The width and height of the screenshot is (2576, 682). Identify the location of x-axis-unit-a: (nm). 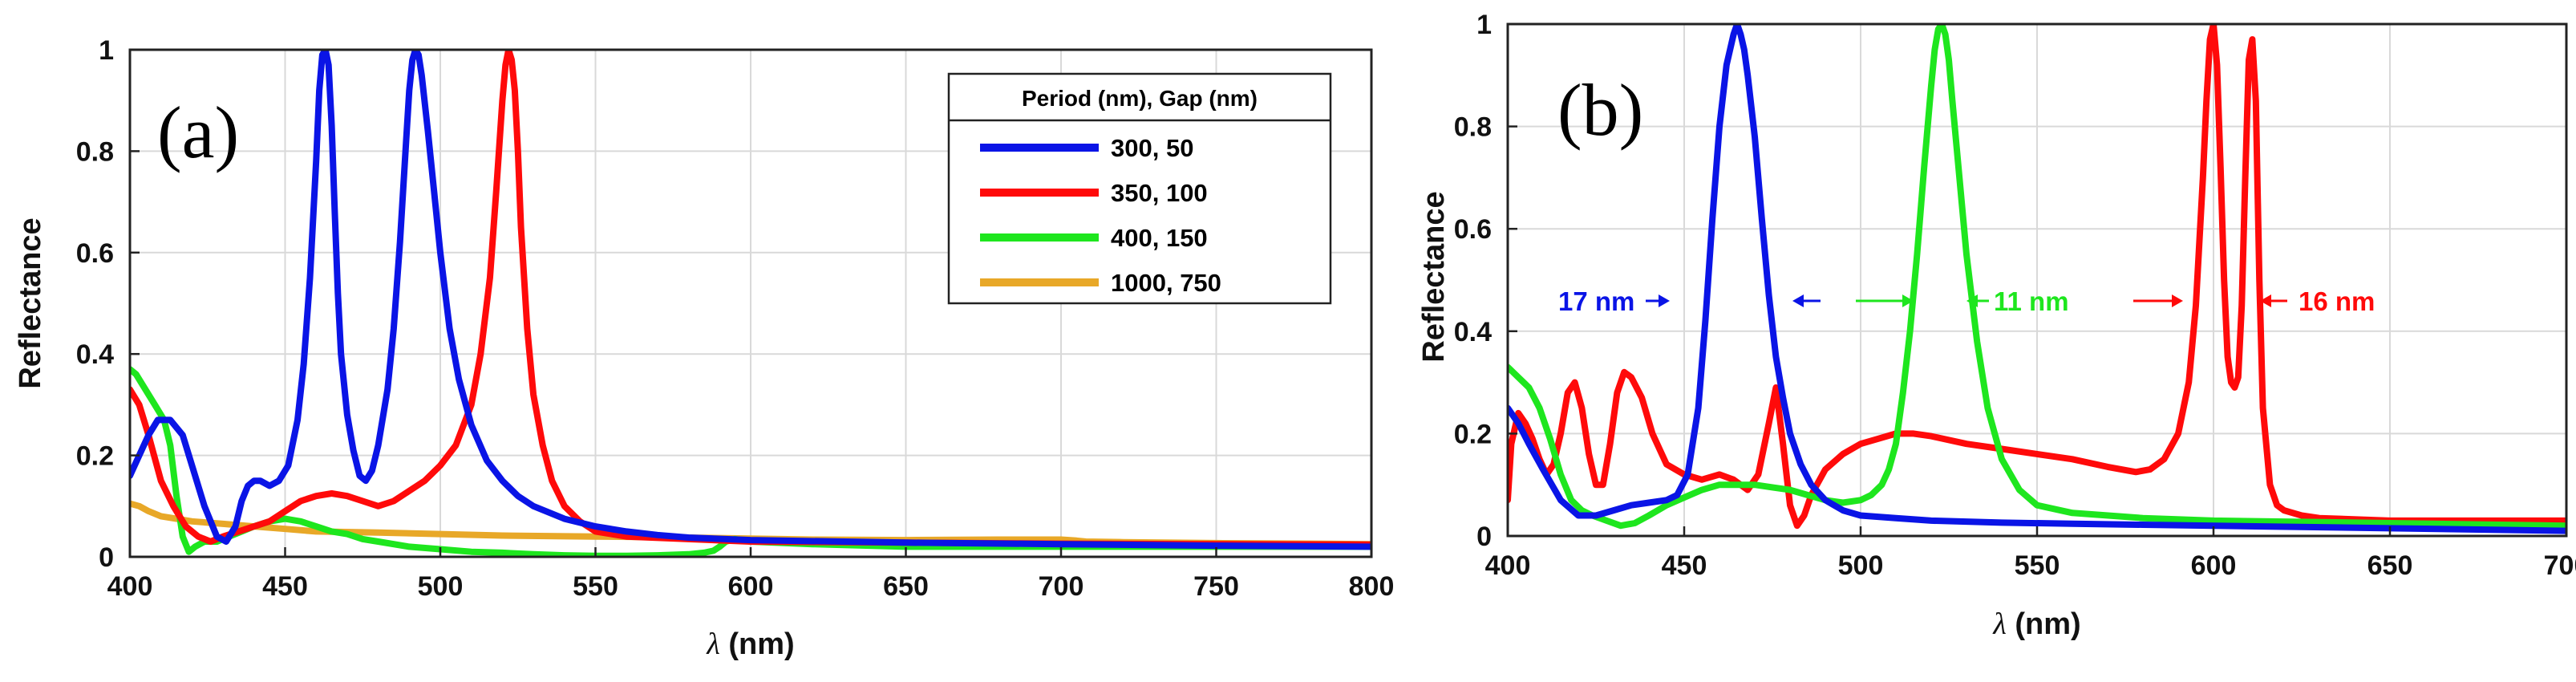
(757, 644).